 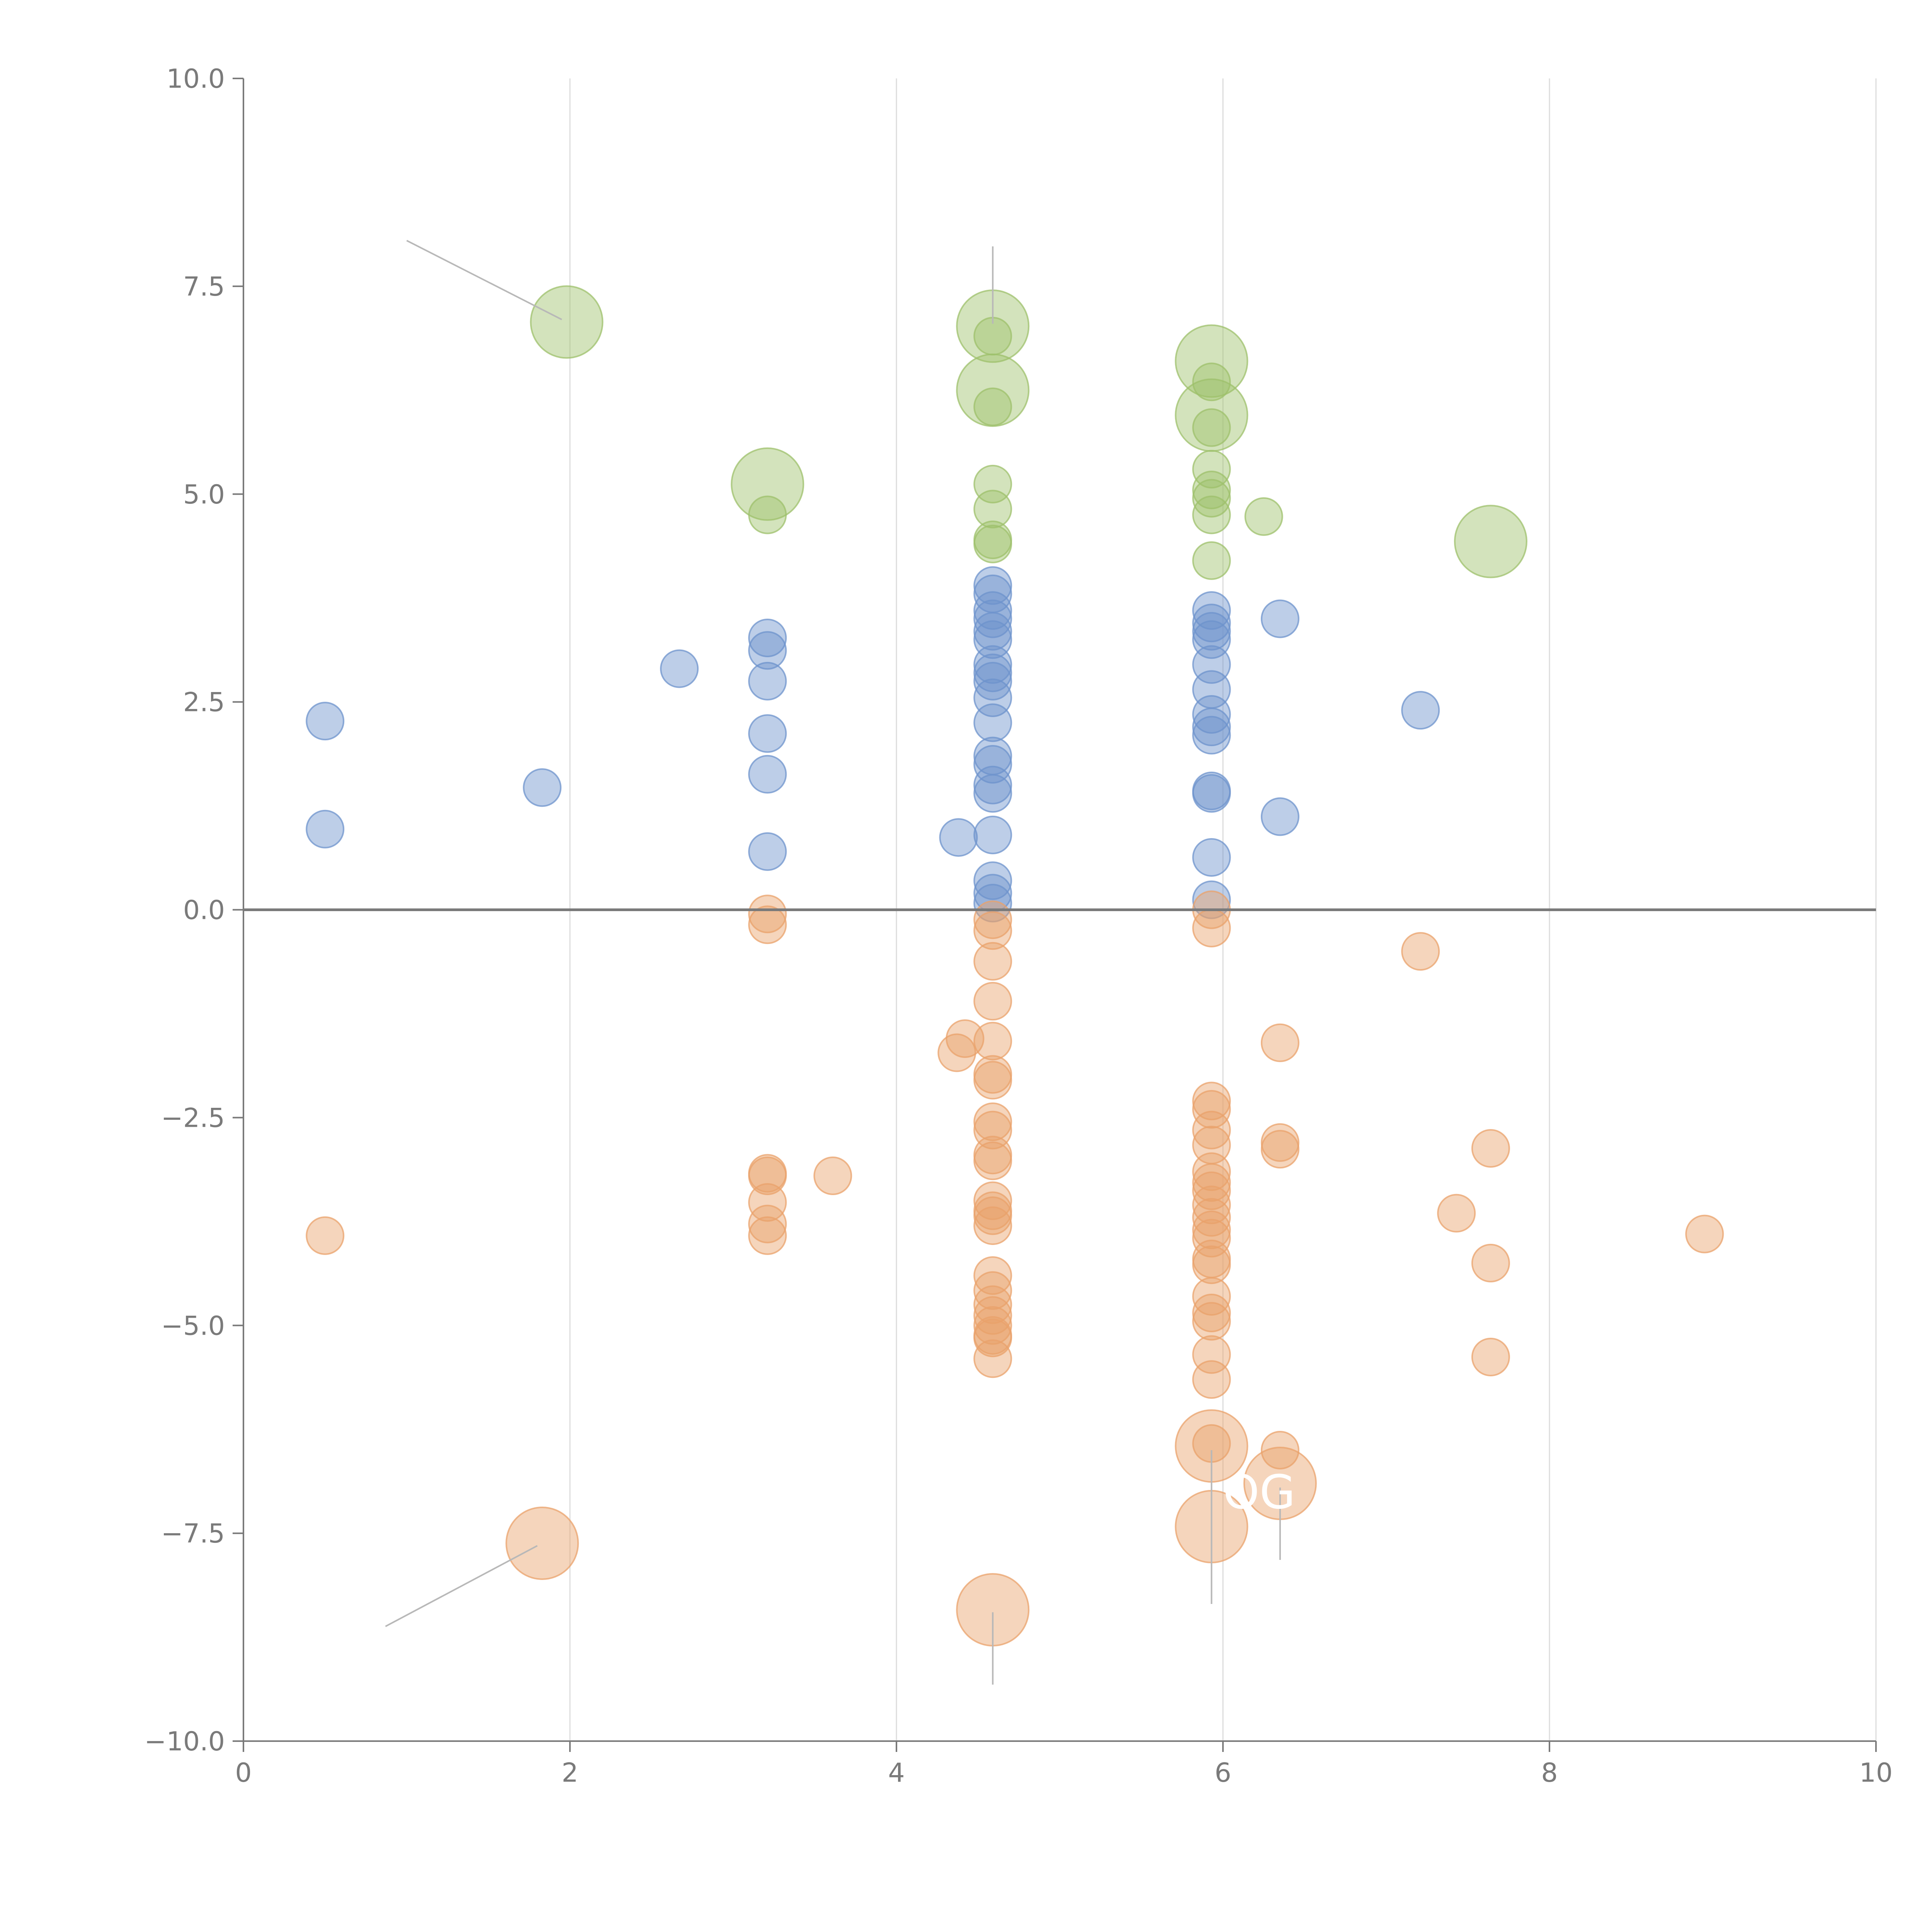 What do you see at coordinates (897, 1773) in the screenshot?
I see `x-tick-label: 4` at bounding box center [897, 1773].